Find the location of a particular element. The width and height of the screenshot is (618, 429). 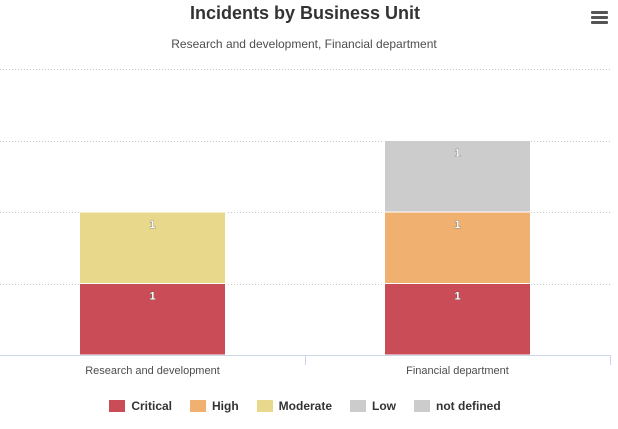

legend-item: High is located at coordinates (214, 406).